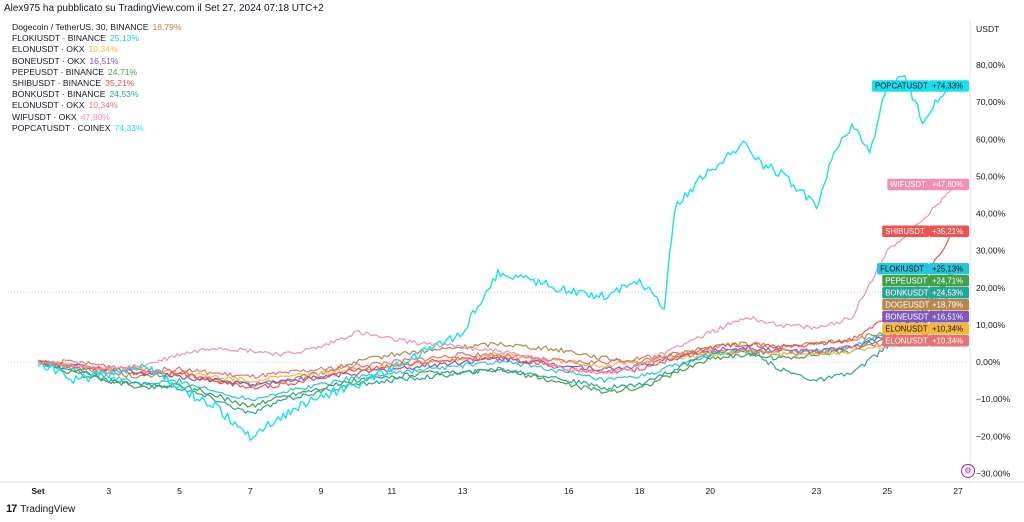  What do you see at coordinates (993, 436) in the screenshot?
I see `y-tick-label: −20,00%` at bounding box center [993, 436].